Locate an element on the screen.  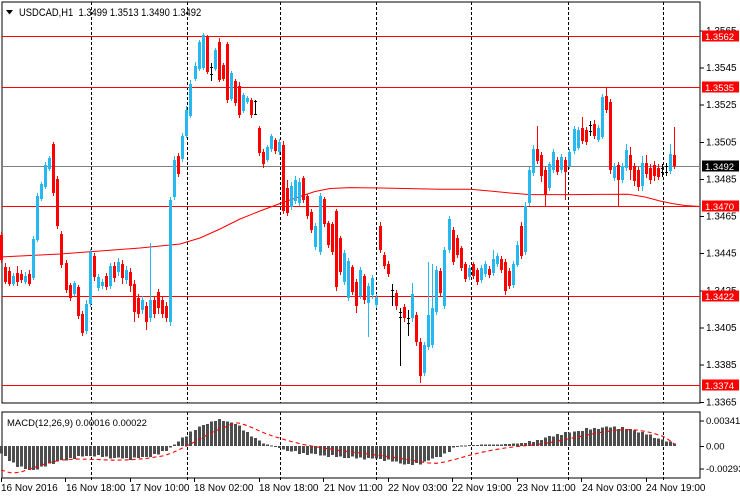
svg-text: 1.3525 is located at coordinates (721, 105).